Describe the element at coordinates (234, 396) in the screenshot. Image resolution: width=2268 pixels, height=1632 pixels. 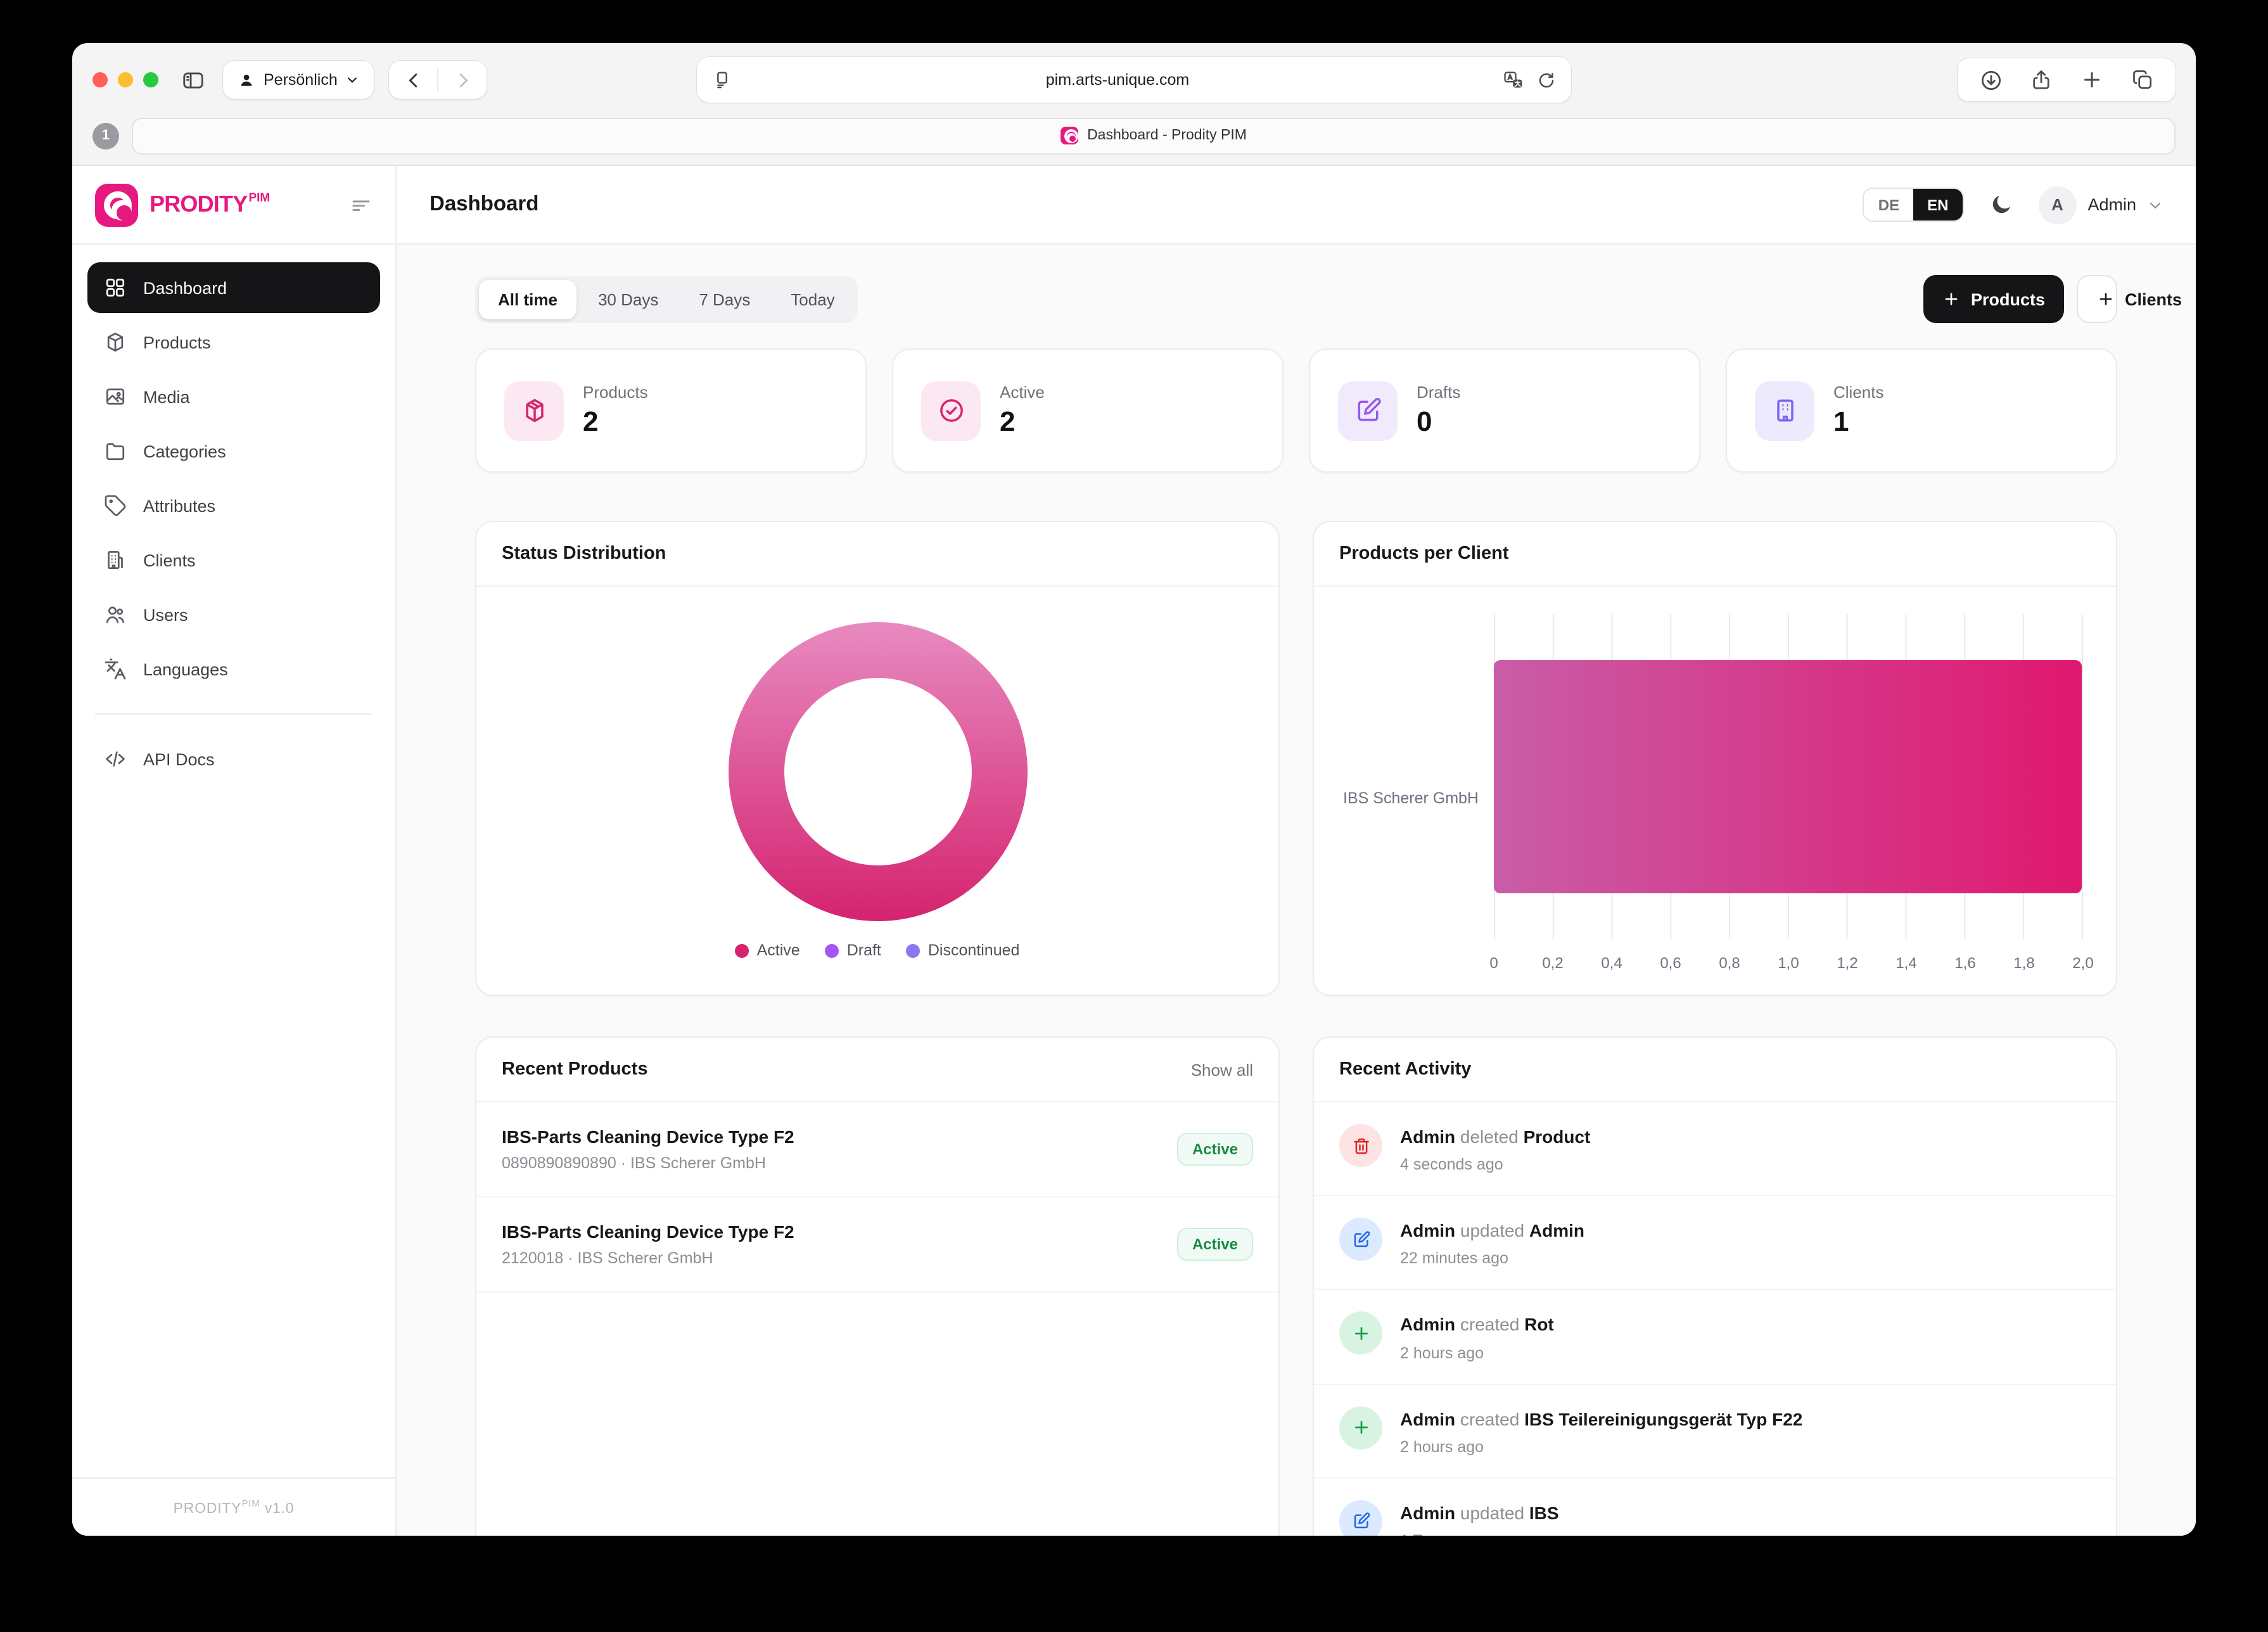
I see `sidebar-item-media: Media` at that location.